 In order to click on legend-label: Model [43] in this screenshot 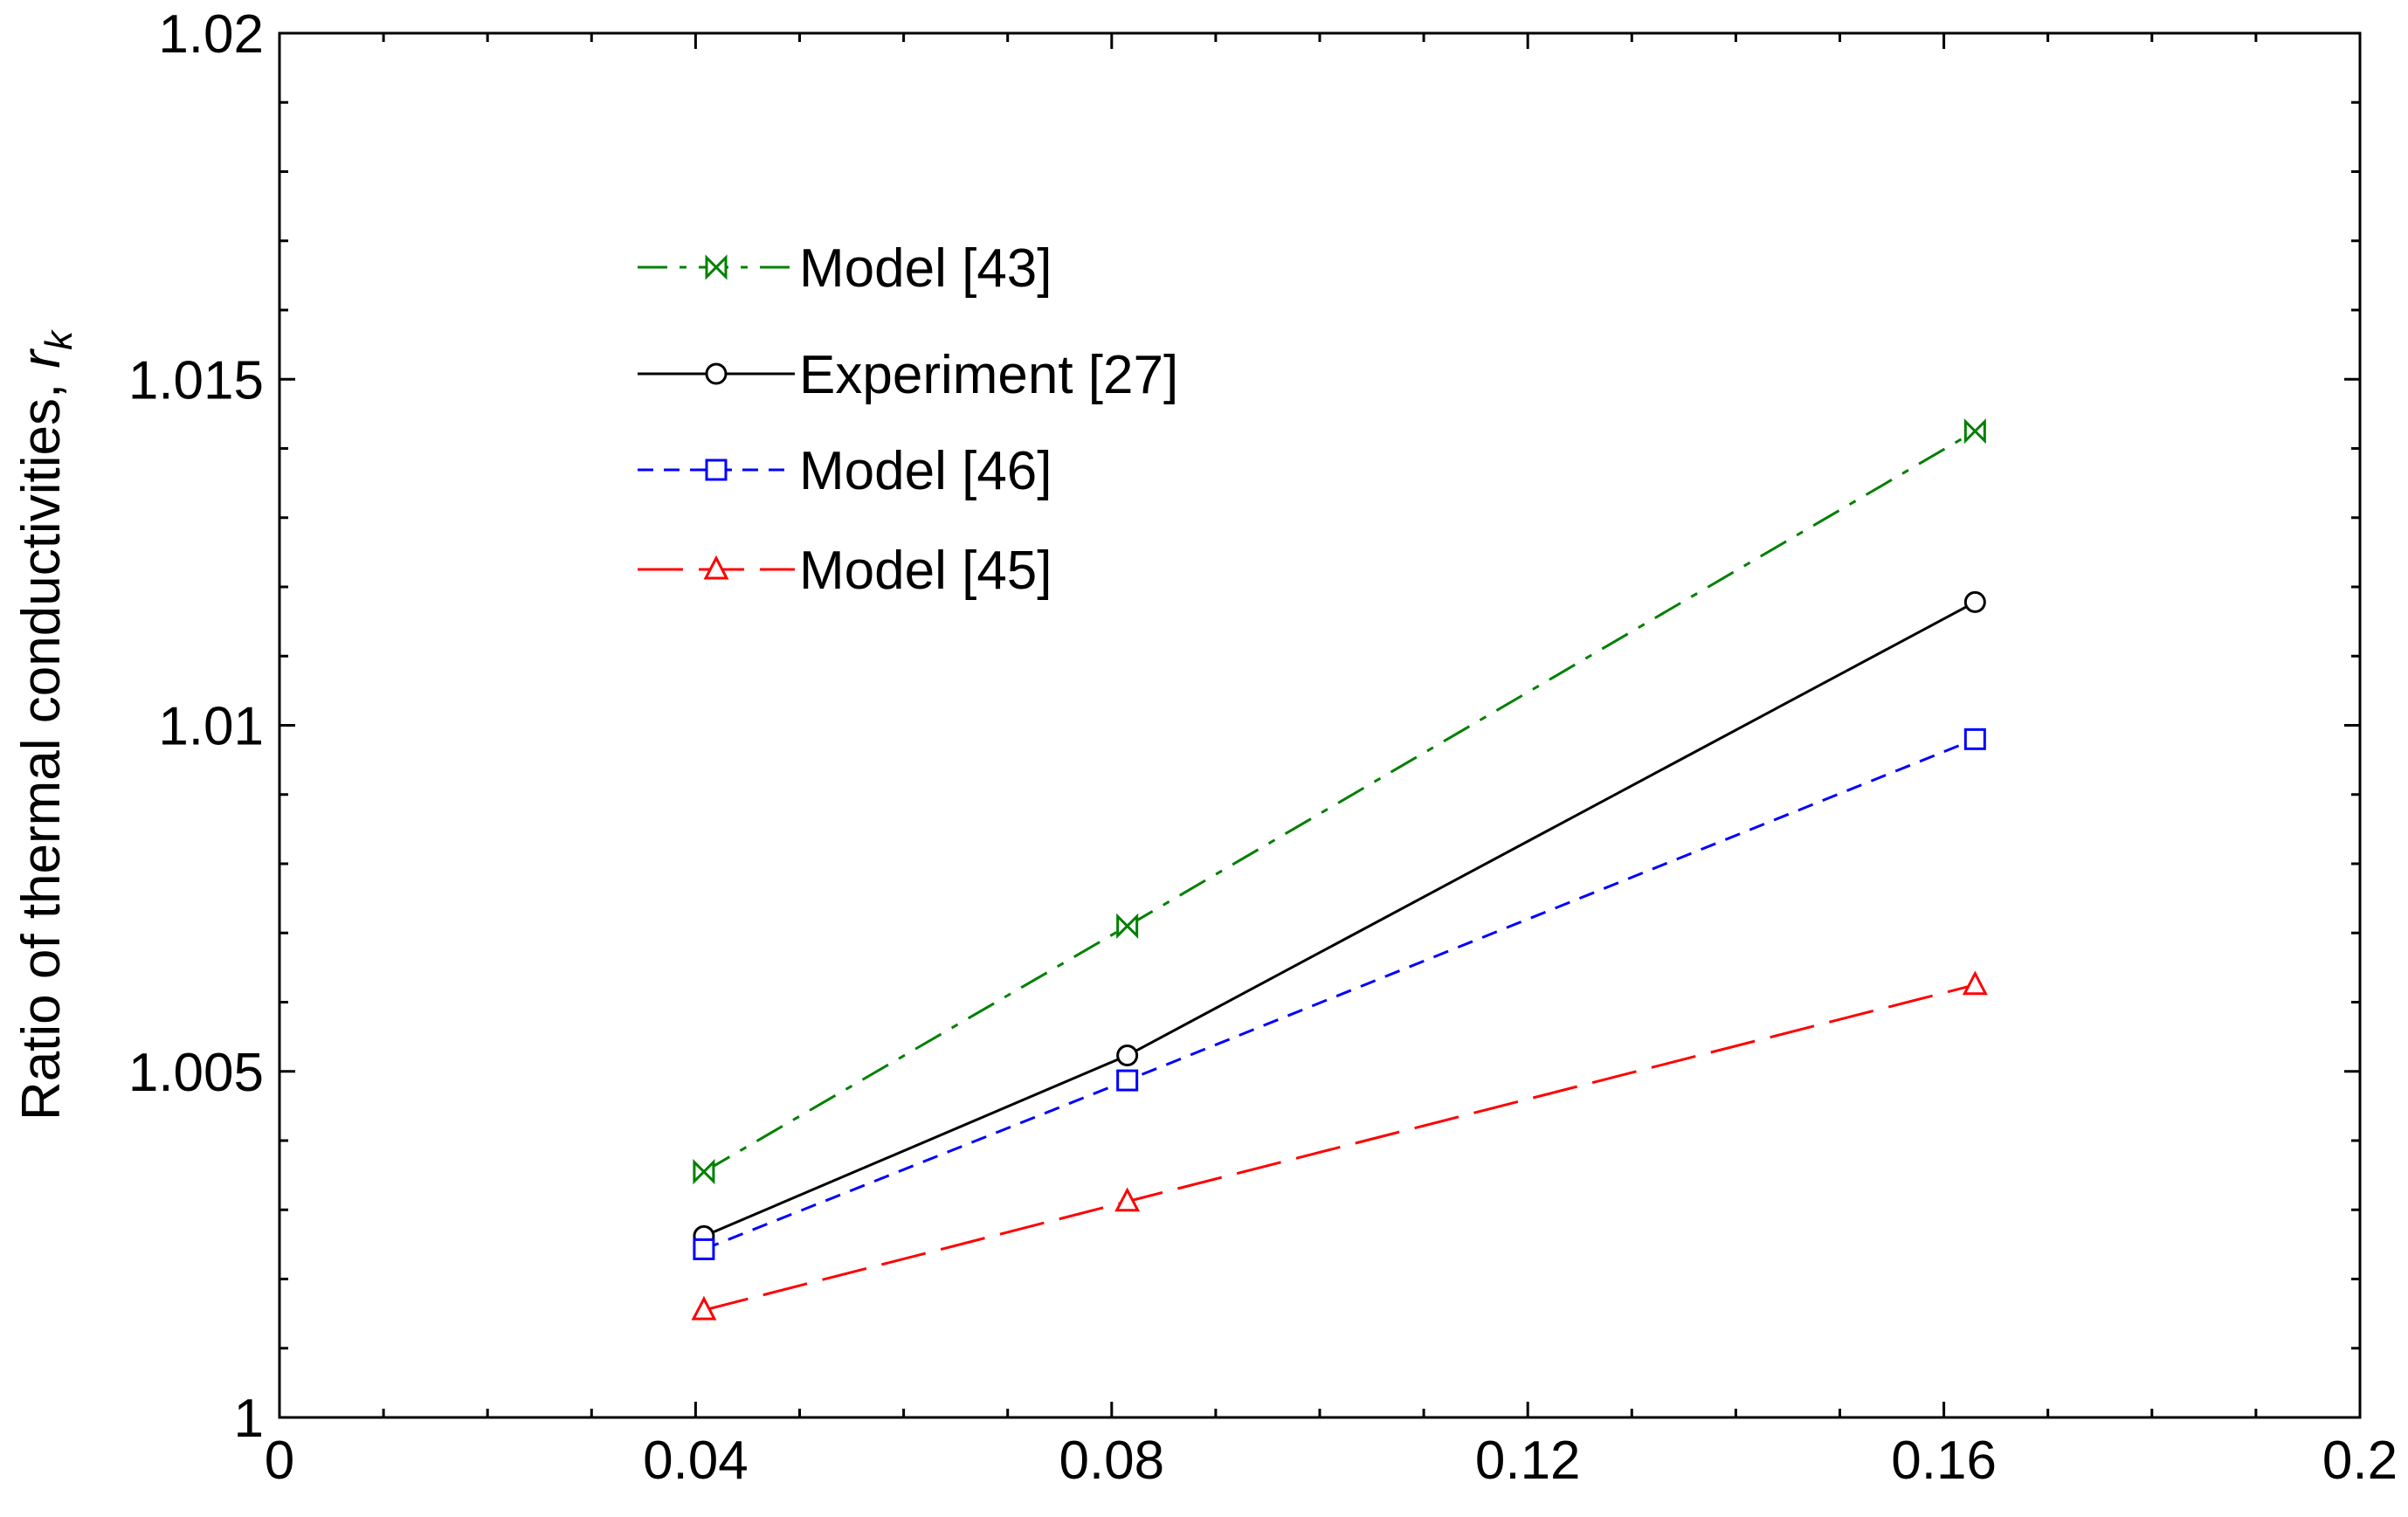, I will do `click(925, 268)`.